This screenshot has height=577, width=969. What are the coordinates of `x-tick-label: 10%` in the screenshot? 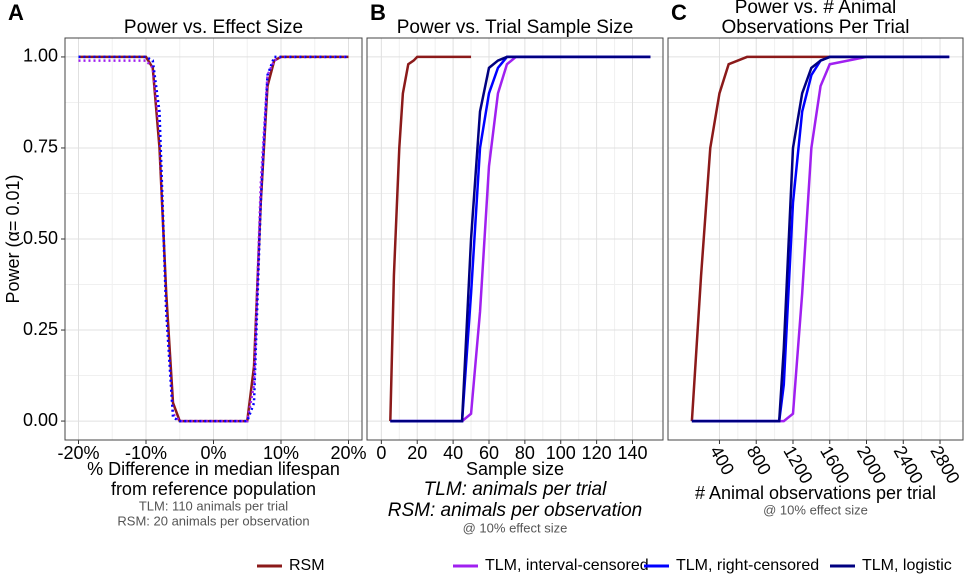 It's located at (281, 453).